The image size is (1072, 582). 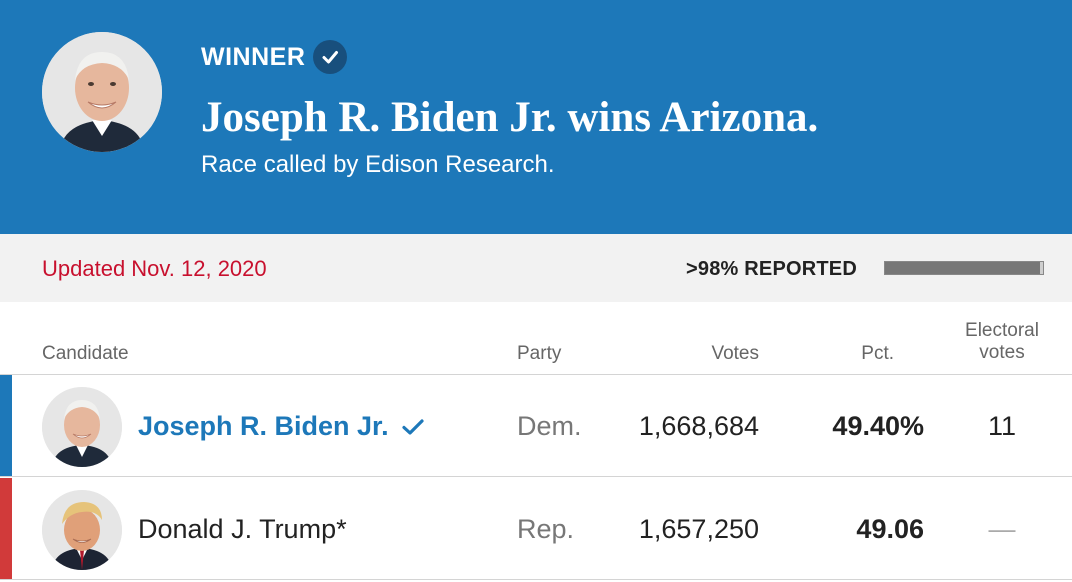 What do you see at coordinates (378, 164) in the screenshot?
I see `race-called-by: Race called by Edison Research.` at bounding box center [378, 164].